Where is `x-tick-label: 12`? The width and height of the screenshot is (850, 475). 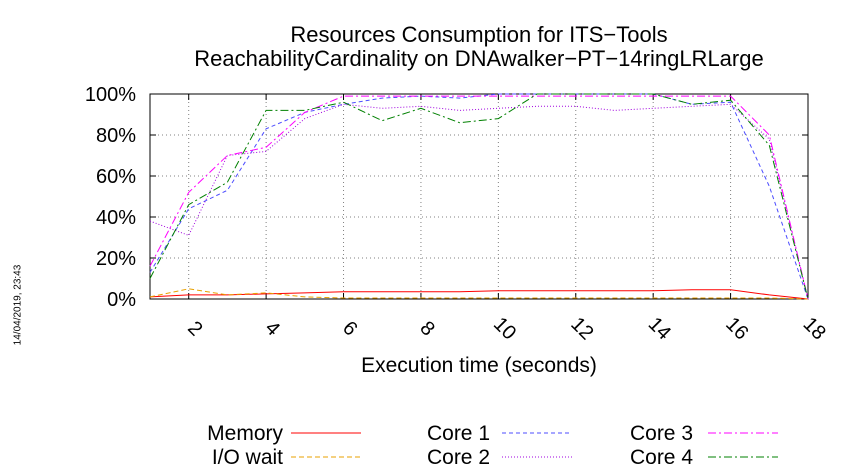
x-tick-label: 12 is located at coordinates (581, 328).